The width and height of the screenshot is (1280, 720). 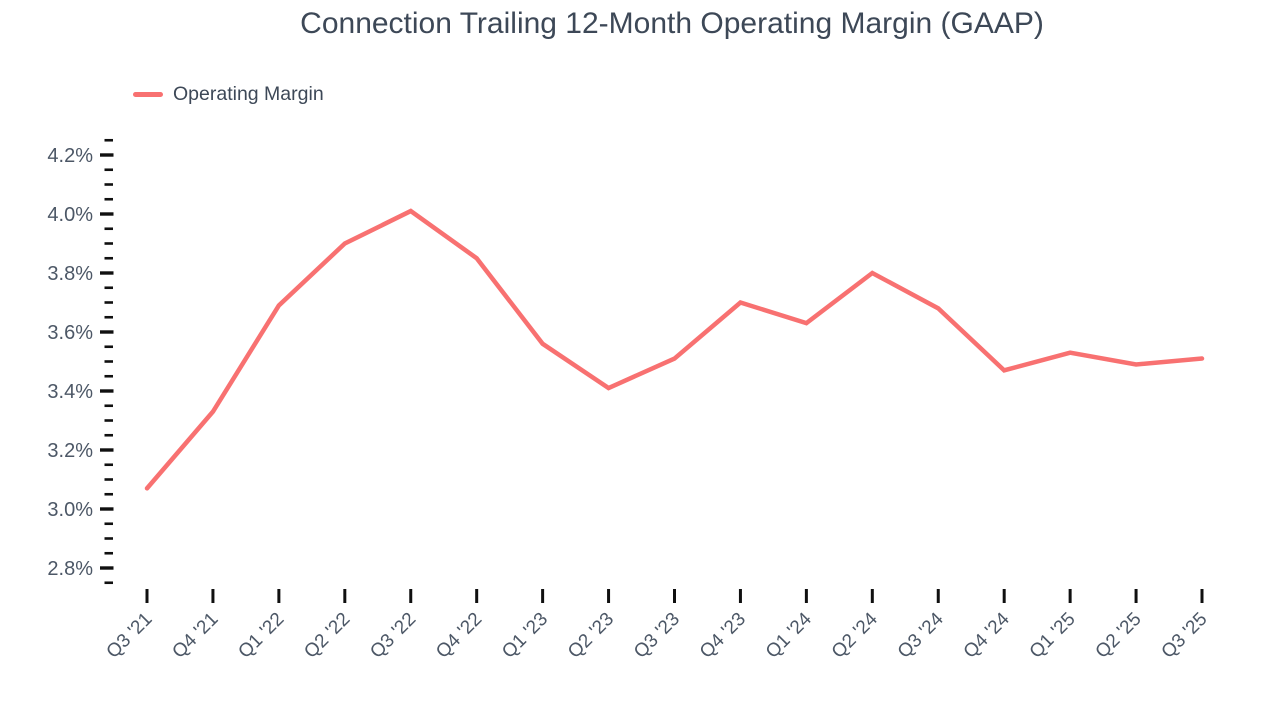 I want to click on x-axis-tick-label: Q3 '24, so click(x=921, y=635).